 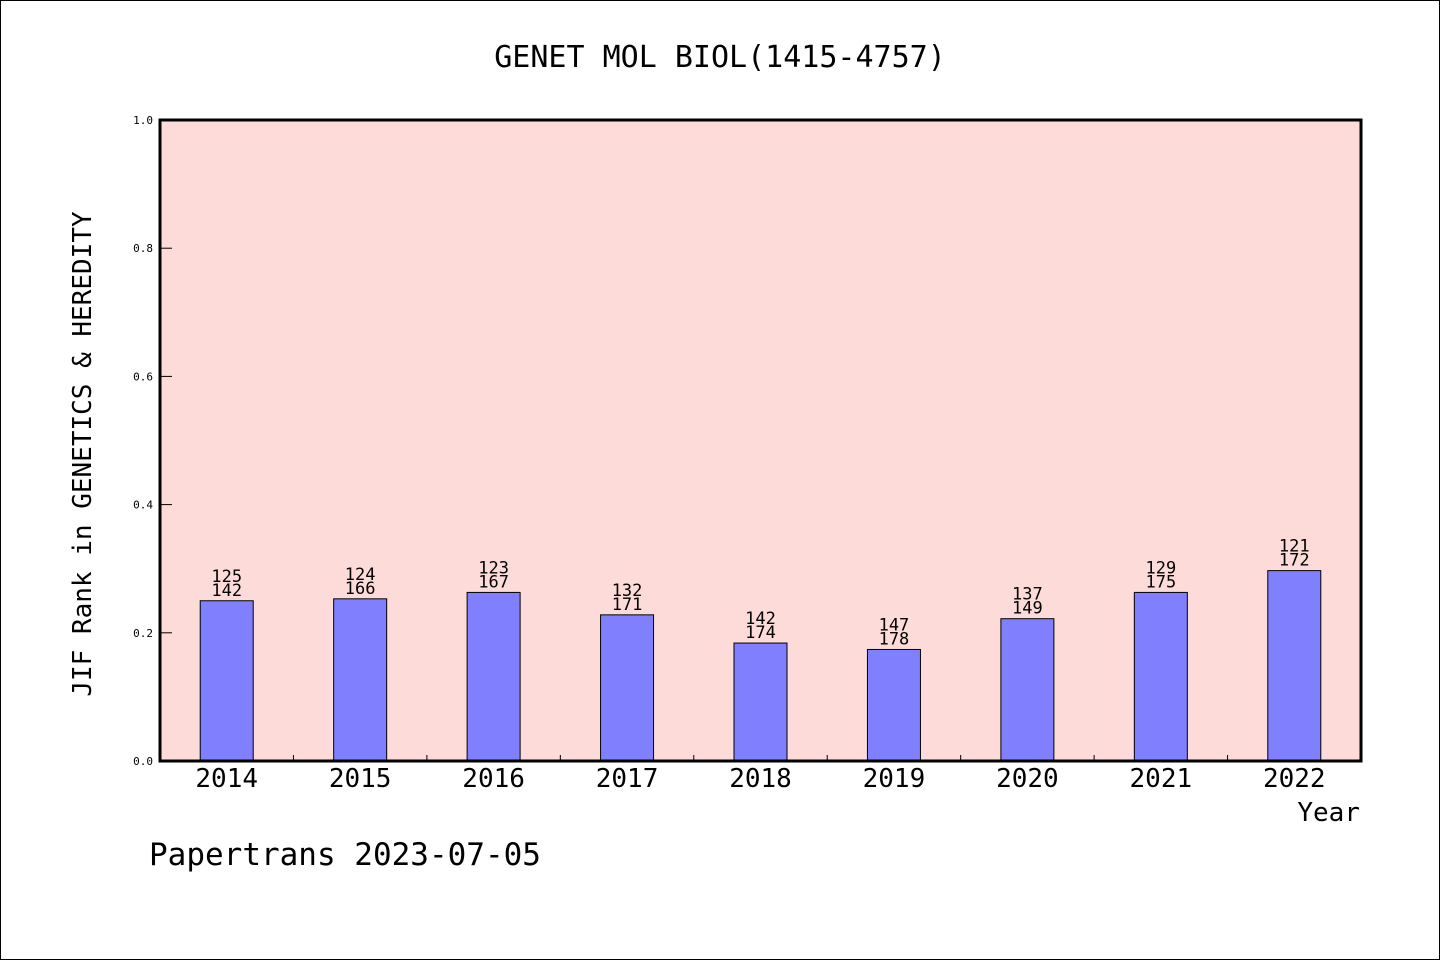 What do you see at coordinates (627, 779) in the screenshot?
I see `x-tick-label: 2017` at bounding box center [627, 779].